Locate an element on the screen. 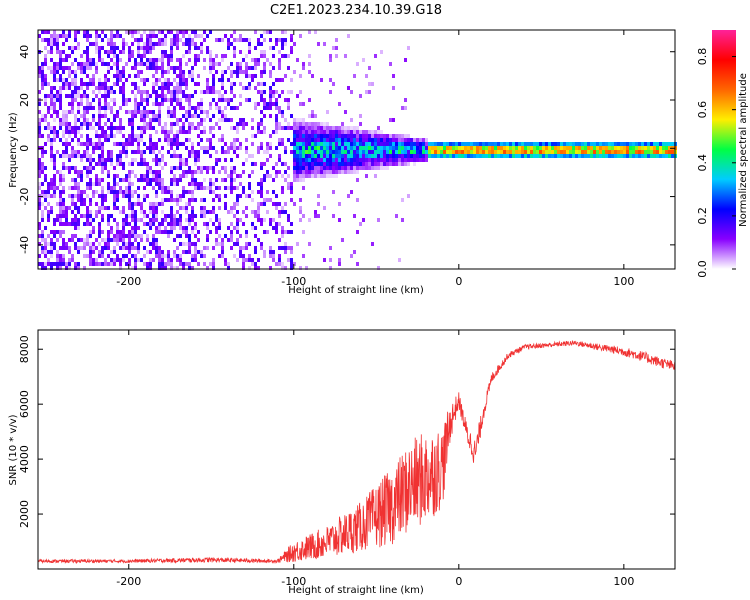 The image size is (750, 600). colorbar-gradient is located at coordinates (724, 149).